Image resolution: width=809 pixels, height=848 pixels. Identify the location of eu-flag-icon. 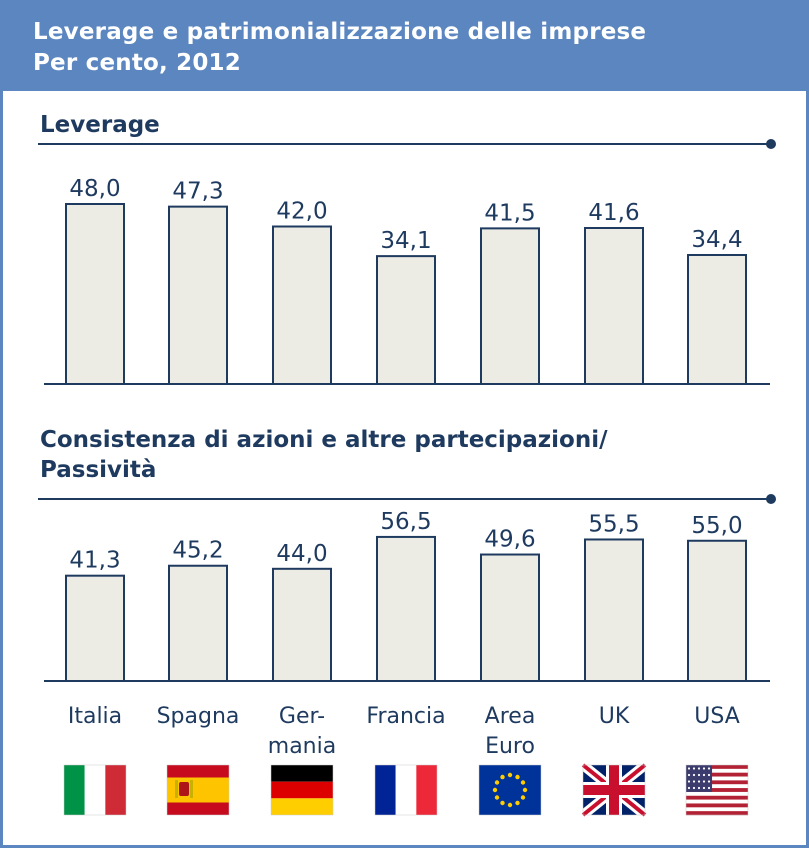
(510, 790).